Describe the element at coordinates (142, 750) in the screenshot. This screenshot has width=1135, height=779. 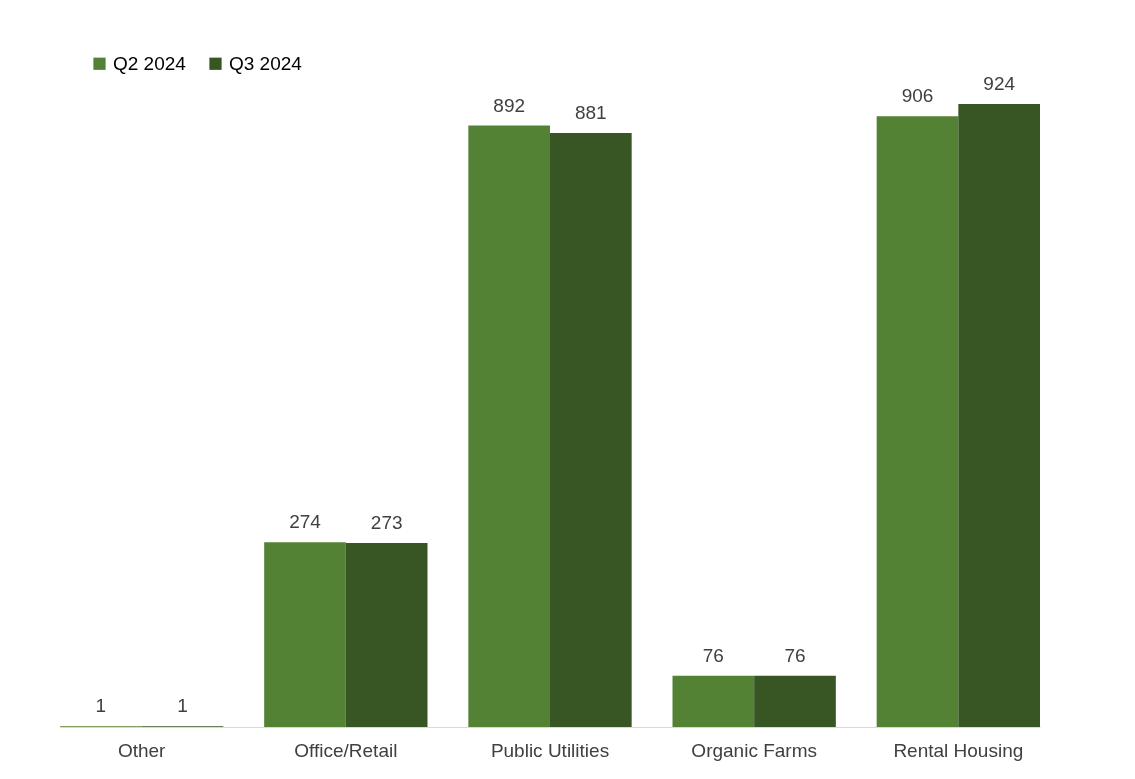
I see `x-tick-label: Other` at that location.